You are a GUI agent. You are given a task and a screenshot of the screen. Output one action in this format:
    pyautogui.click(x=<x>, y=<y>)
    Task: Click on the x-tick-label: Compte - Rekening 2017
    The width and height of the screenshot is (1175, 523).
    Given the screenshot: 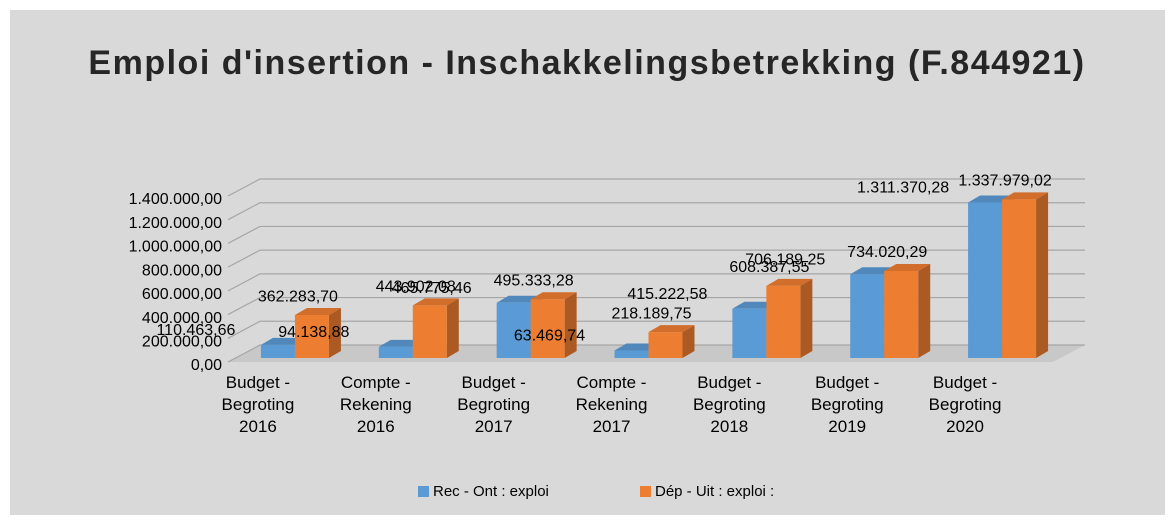 What is the action you would take?
    pyautogui.click(x=611, y=404)
    